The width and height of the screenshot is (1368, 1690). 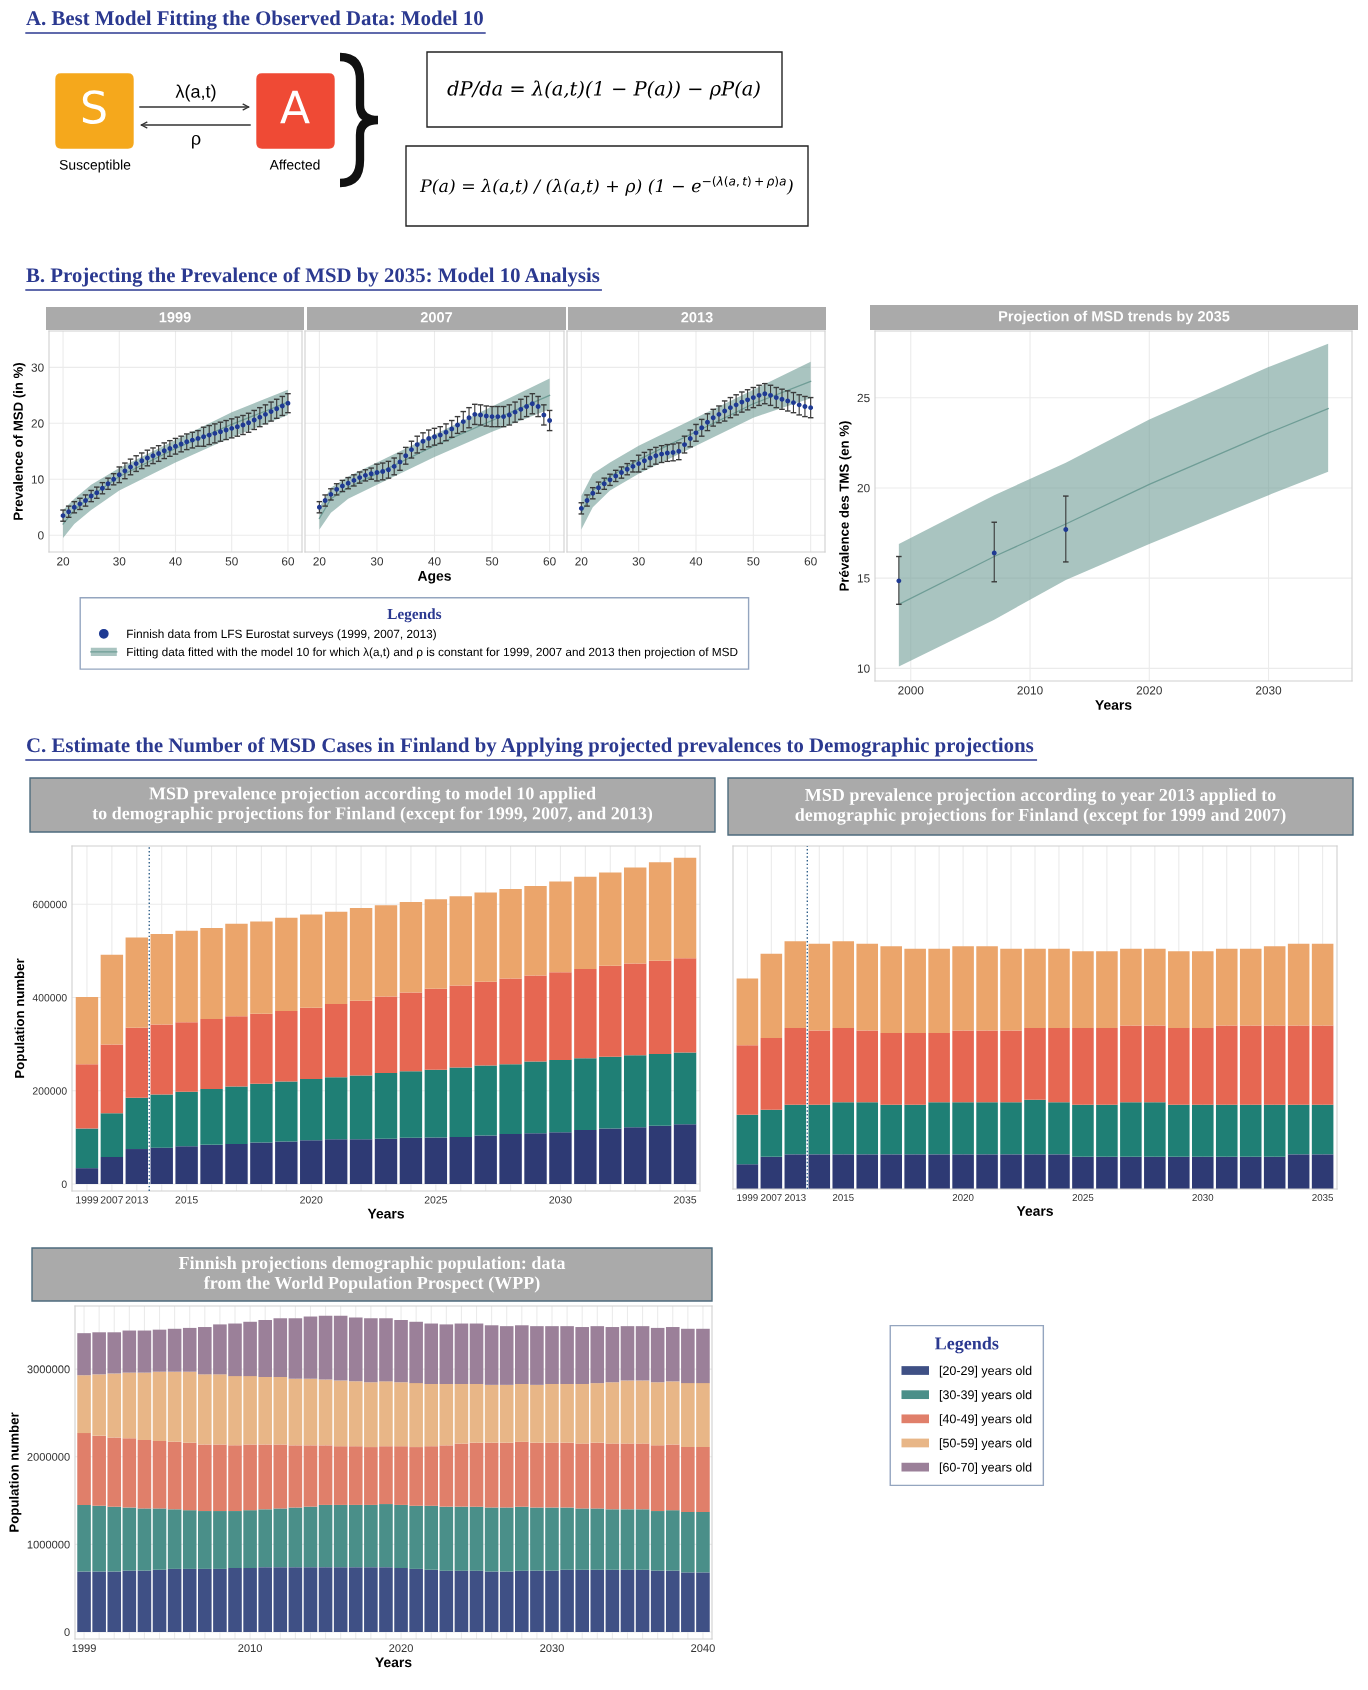 What do you see at coordinates (195, 93) in the screenshot?
I see `text: λ(a,t)` at bounding box center [195, 93].